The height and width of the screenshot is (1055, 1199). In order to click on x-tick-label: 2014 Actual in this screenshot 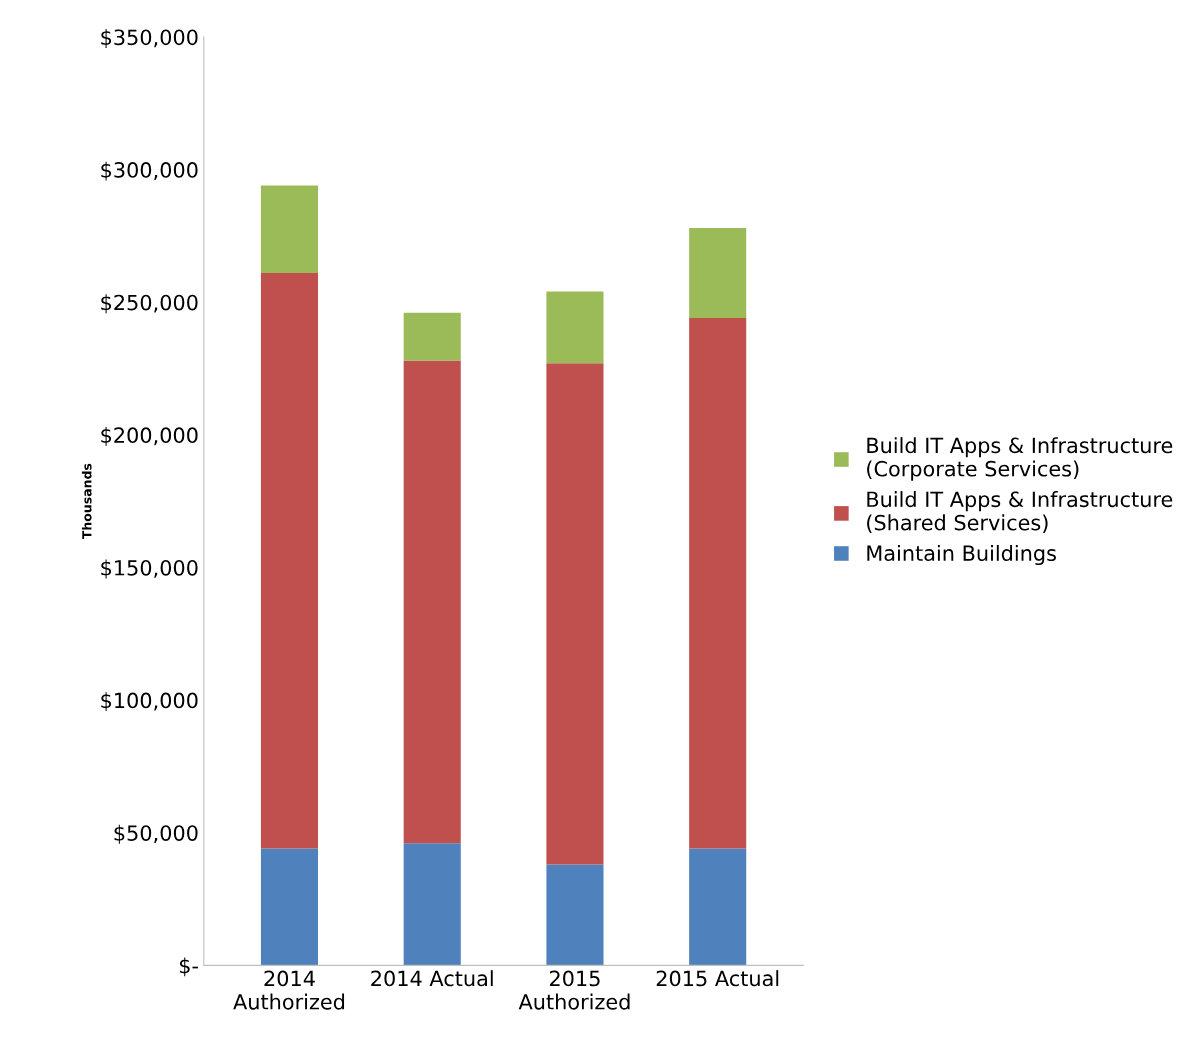, I will do `click(432, 978)`.